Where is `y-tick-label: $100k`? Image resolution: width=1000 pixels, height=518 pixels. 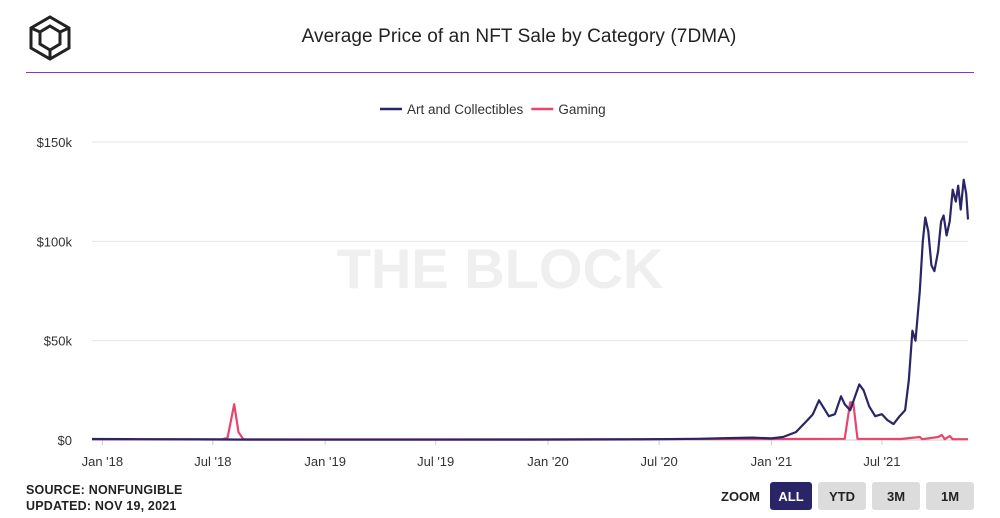
y-tick-label: $100k is located at coordinates (55, 241).